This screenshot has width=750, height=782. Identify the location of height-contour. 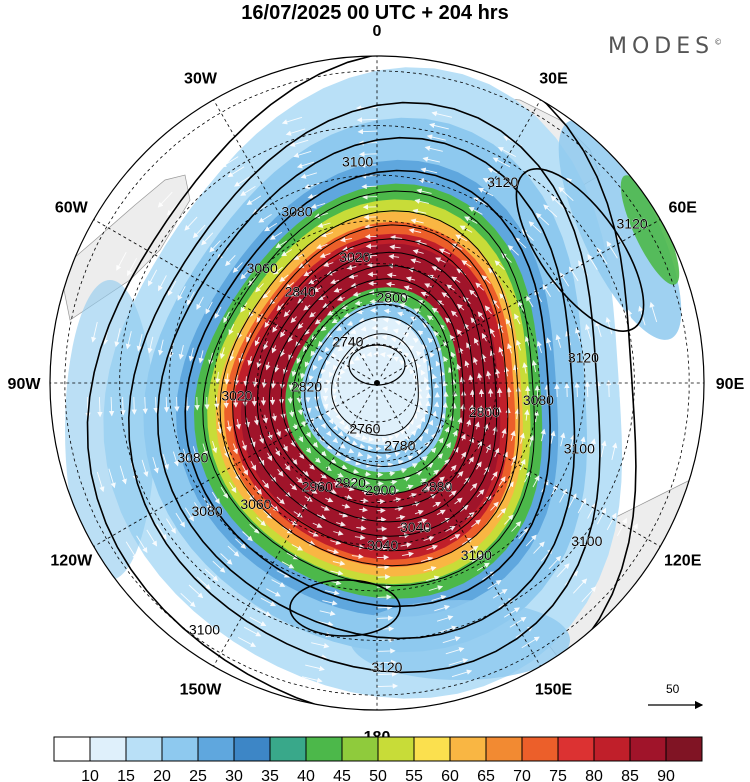
(371, 387).